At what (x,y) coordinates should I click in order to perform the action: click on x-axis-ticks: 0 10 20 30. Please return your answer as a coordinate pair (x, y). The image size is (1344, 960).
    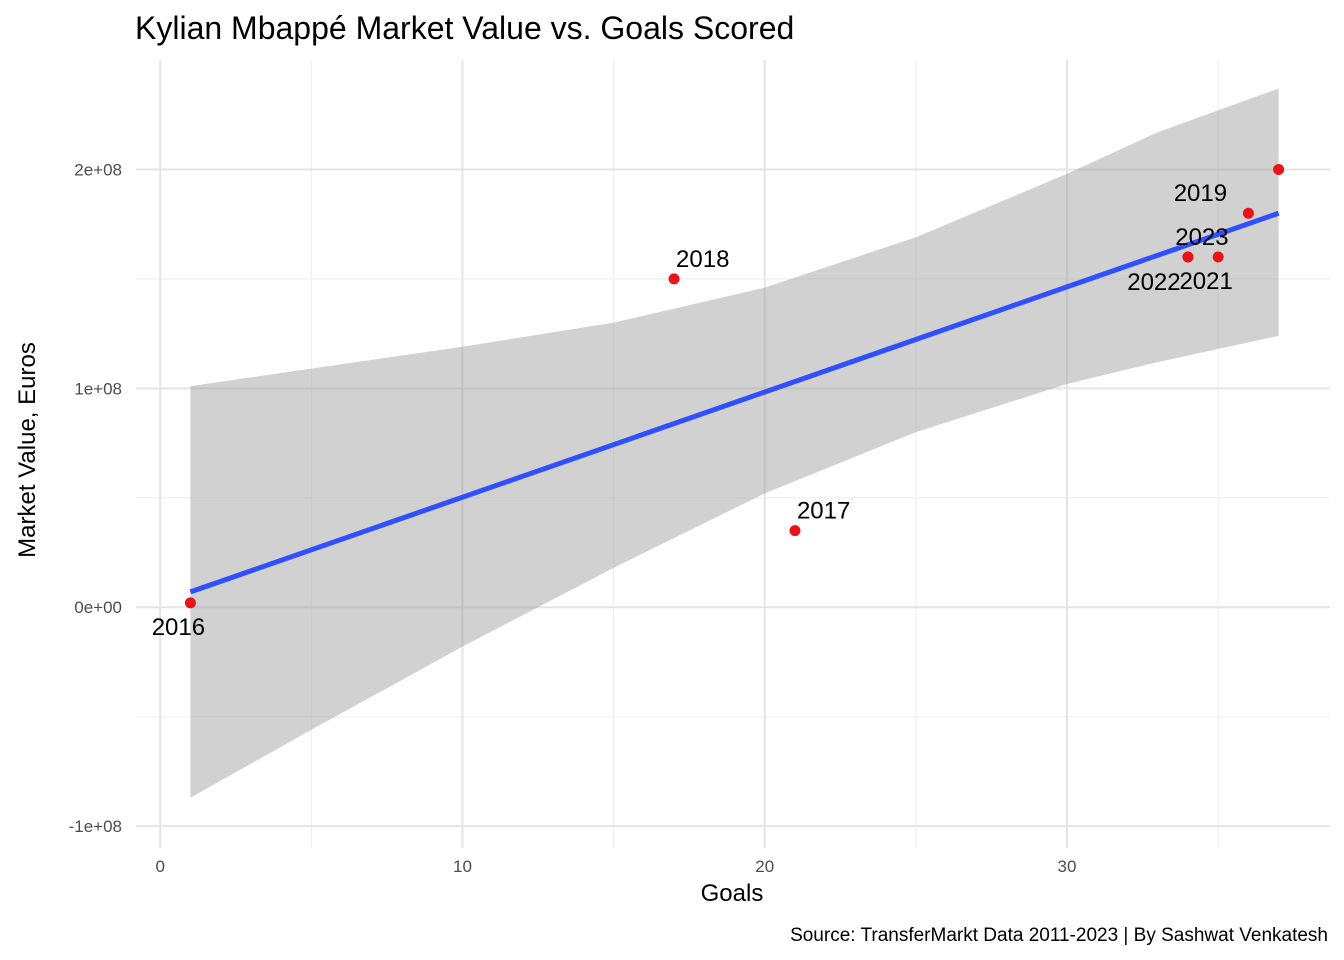
    Looking at the image, I should click on (615, 866).